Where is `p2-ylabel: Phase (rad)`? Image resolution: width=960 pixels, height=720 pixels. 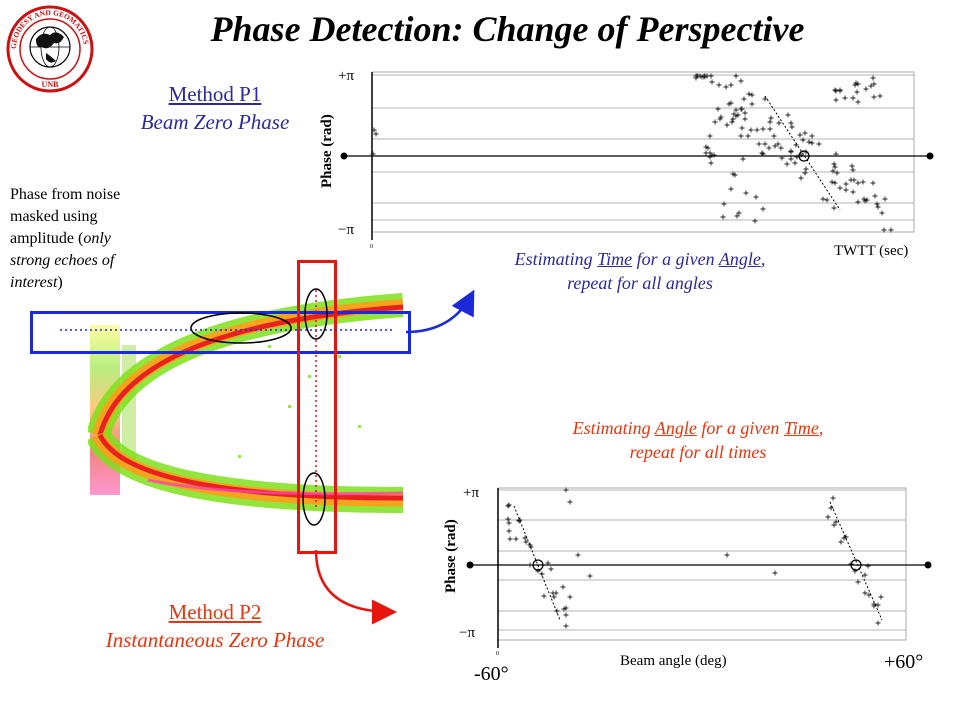
p2-ylabel: Phase (rad) is located at coordinates (451, 556).